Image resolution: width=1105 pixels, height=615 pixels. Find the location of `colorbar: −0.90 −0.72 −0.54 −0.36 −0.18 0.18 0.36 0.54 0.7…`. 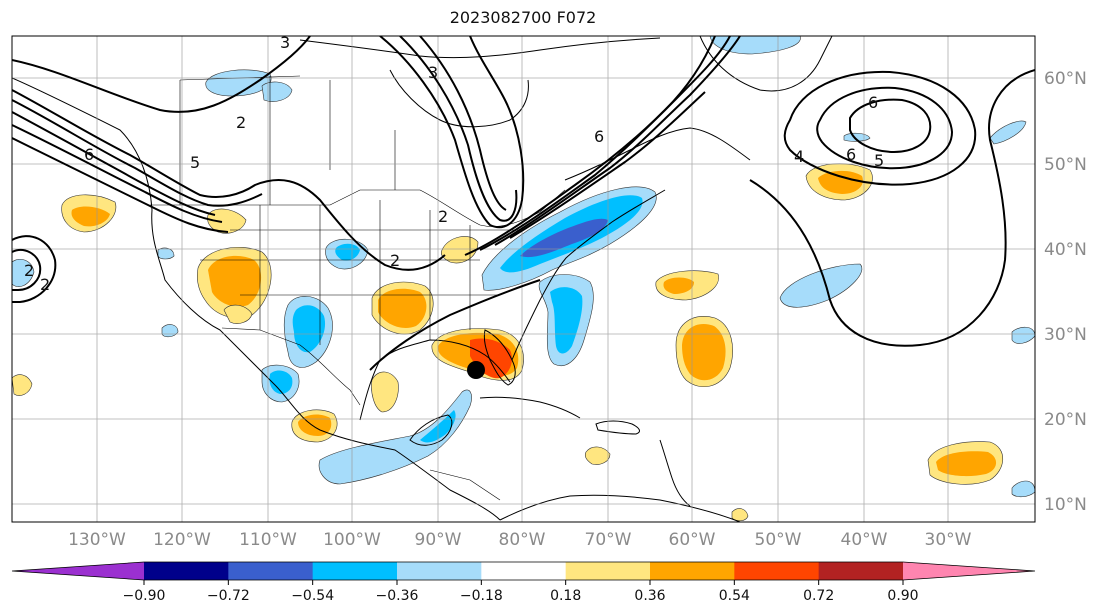

colorbar: −0.90 −0.72 −0.54 −0.36 −0.18 0.18 0.36 0.54 0.7… is located at coordinates (523, 582).